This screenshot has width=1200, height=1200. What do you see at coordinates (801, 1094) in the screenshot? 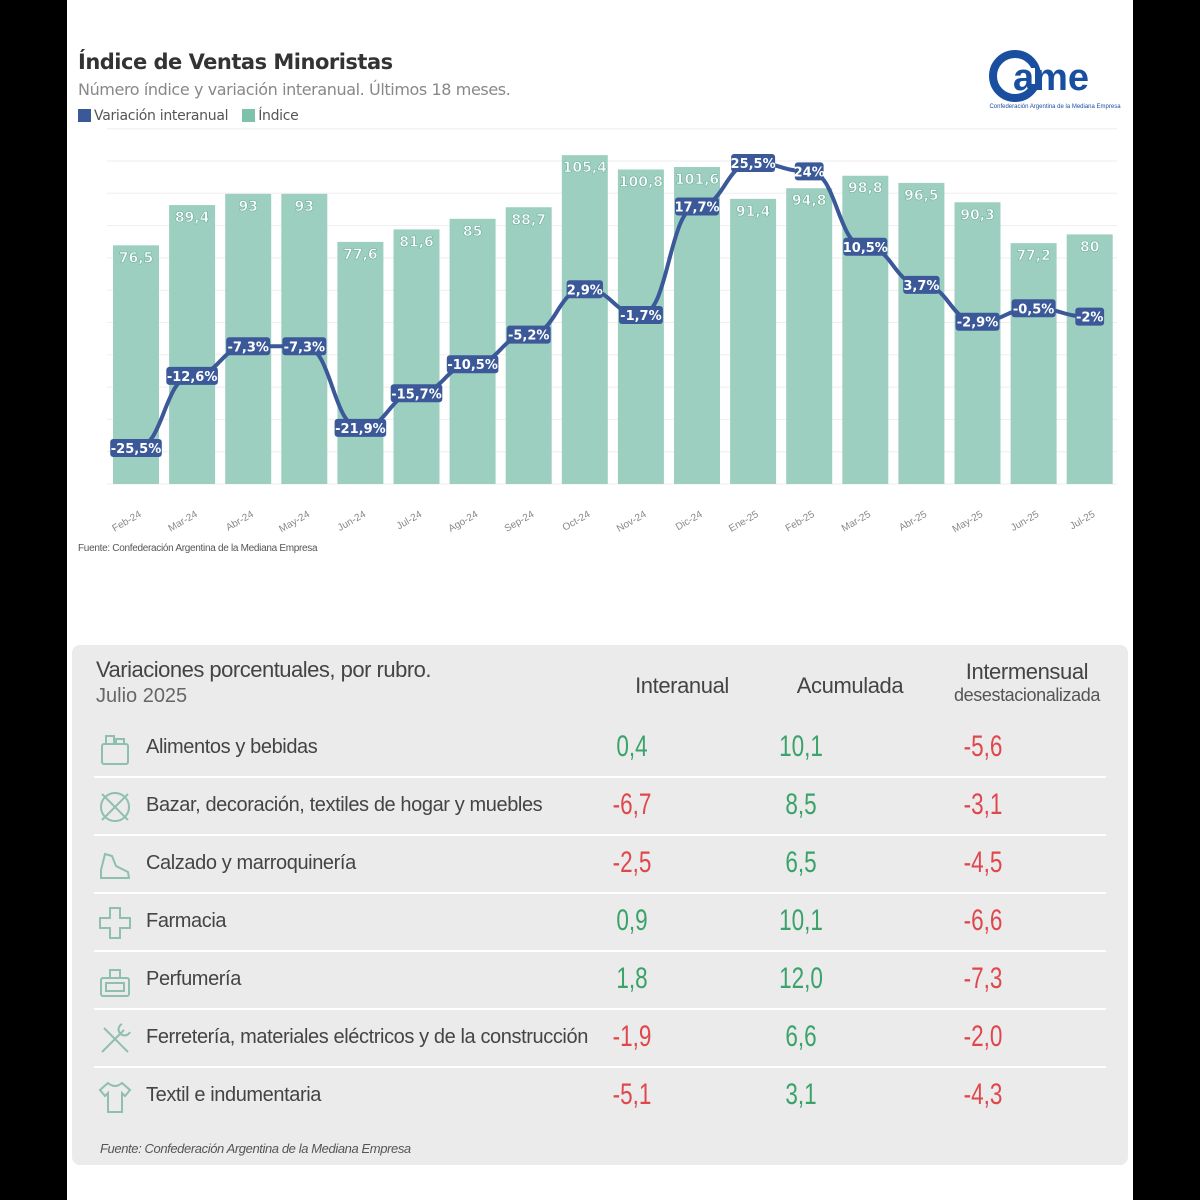
I see `acumulada-value: 3,1` at bounding box center [801, 1094].